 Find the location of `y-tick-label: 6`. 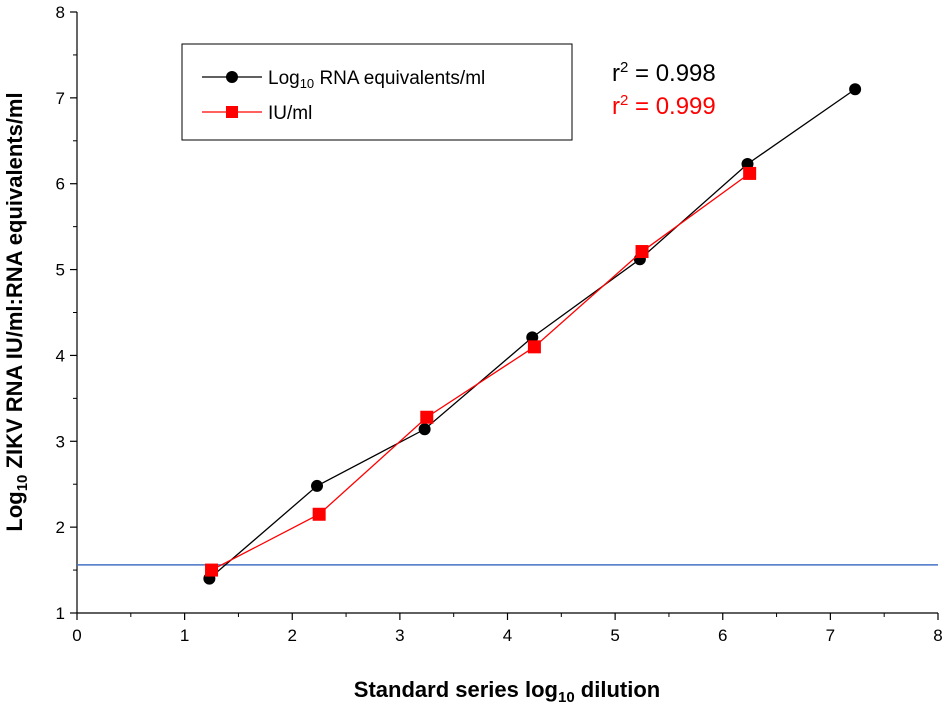

y-tick-label: 6 is located at coordinates (60, 184).